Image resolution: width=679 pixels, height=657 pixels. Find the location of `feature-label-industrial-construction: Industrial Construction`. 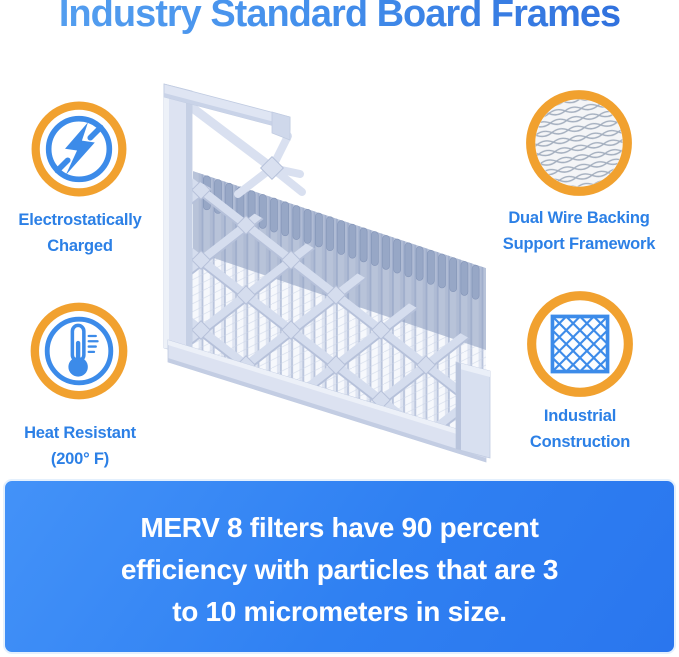

feature-label-industrial-construction: Industrial Construction is located at coordinates (579, 429).